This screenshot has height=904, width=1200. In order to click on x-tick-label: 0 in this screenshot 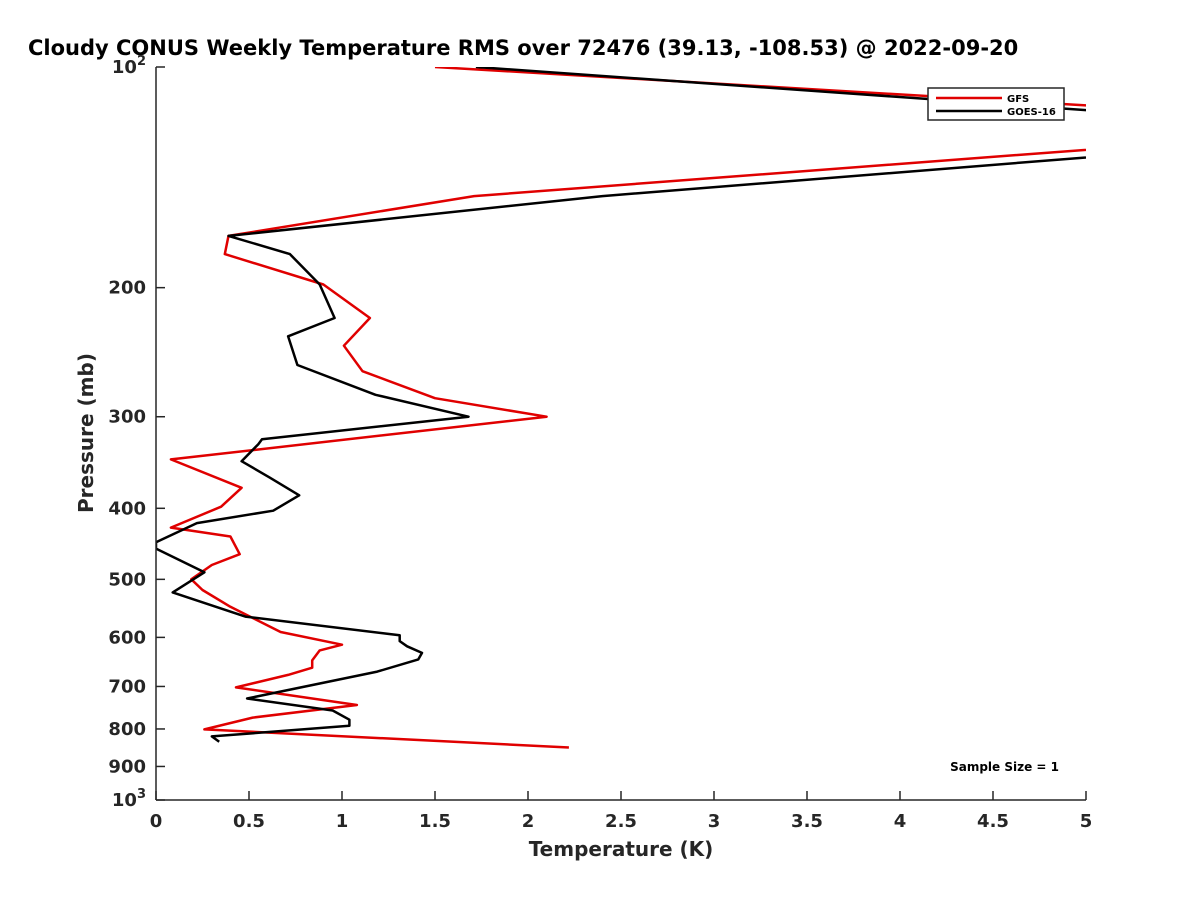, I will do `click(156, 821)`.